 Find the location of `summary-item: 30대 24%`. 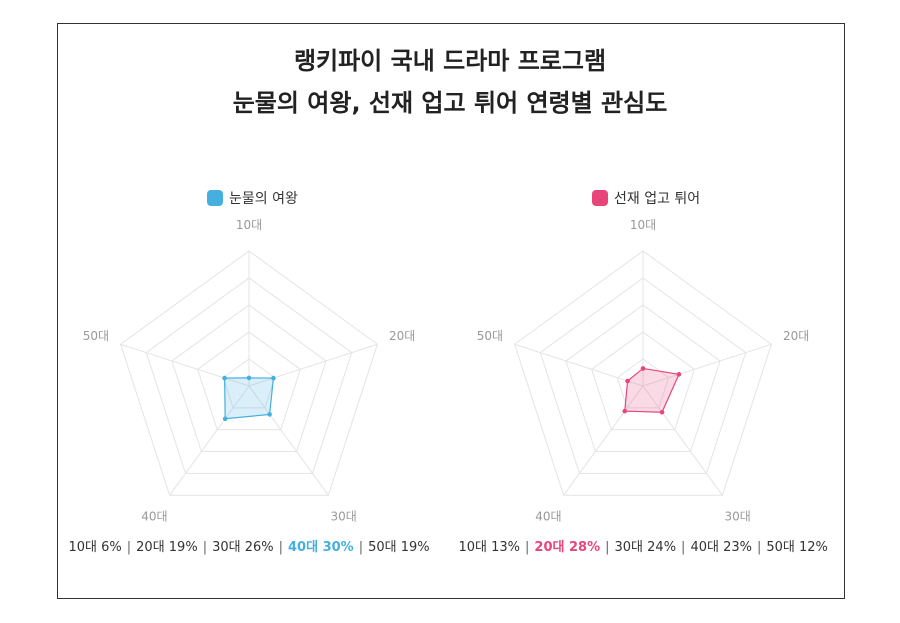

summary-item: 30대 24% is located at coordinates (645, 547).